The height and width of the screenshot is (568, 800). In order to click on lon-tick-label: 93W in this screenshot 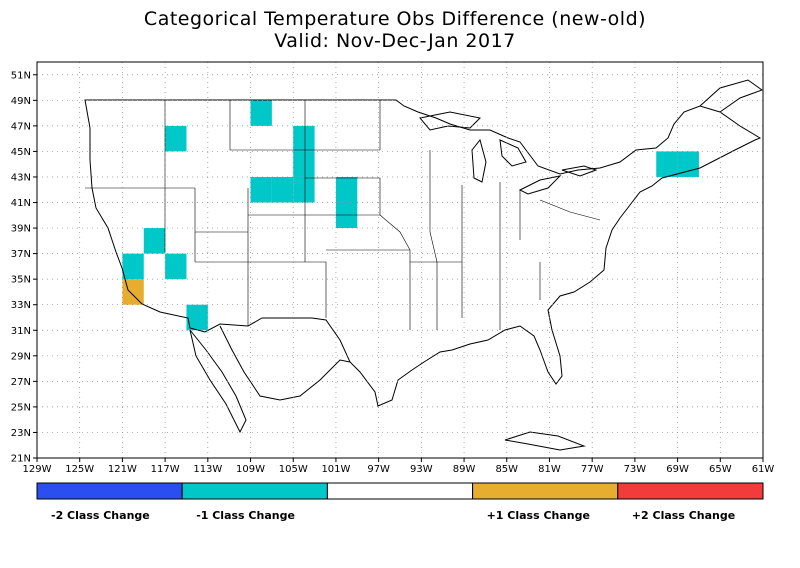, I will do `click(421, 469)`.